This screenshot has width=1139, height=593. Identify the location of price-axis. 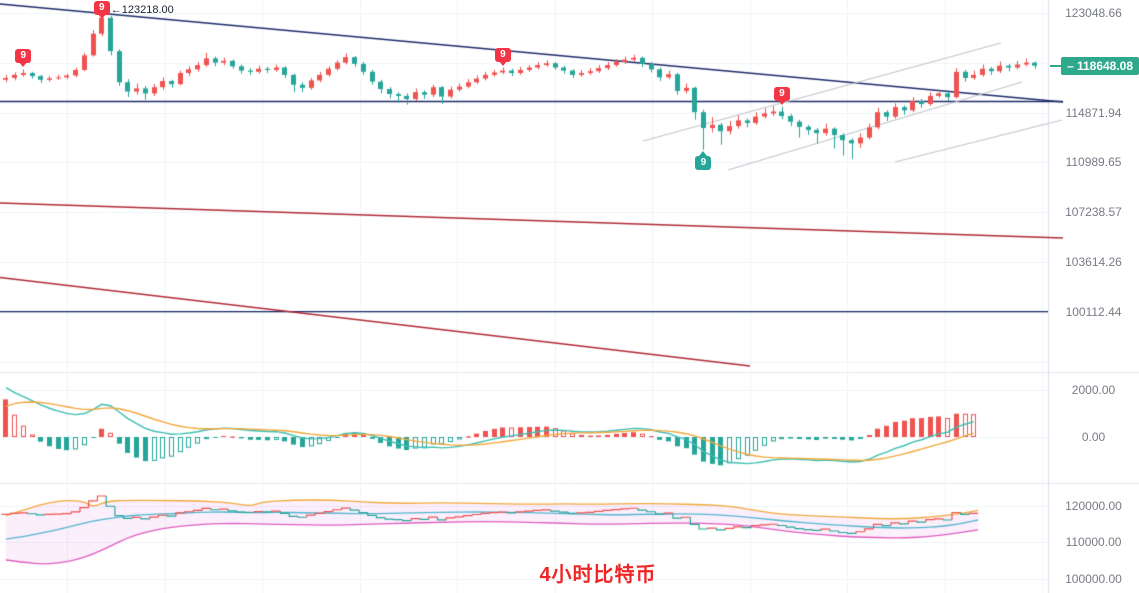
(1093, 296).